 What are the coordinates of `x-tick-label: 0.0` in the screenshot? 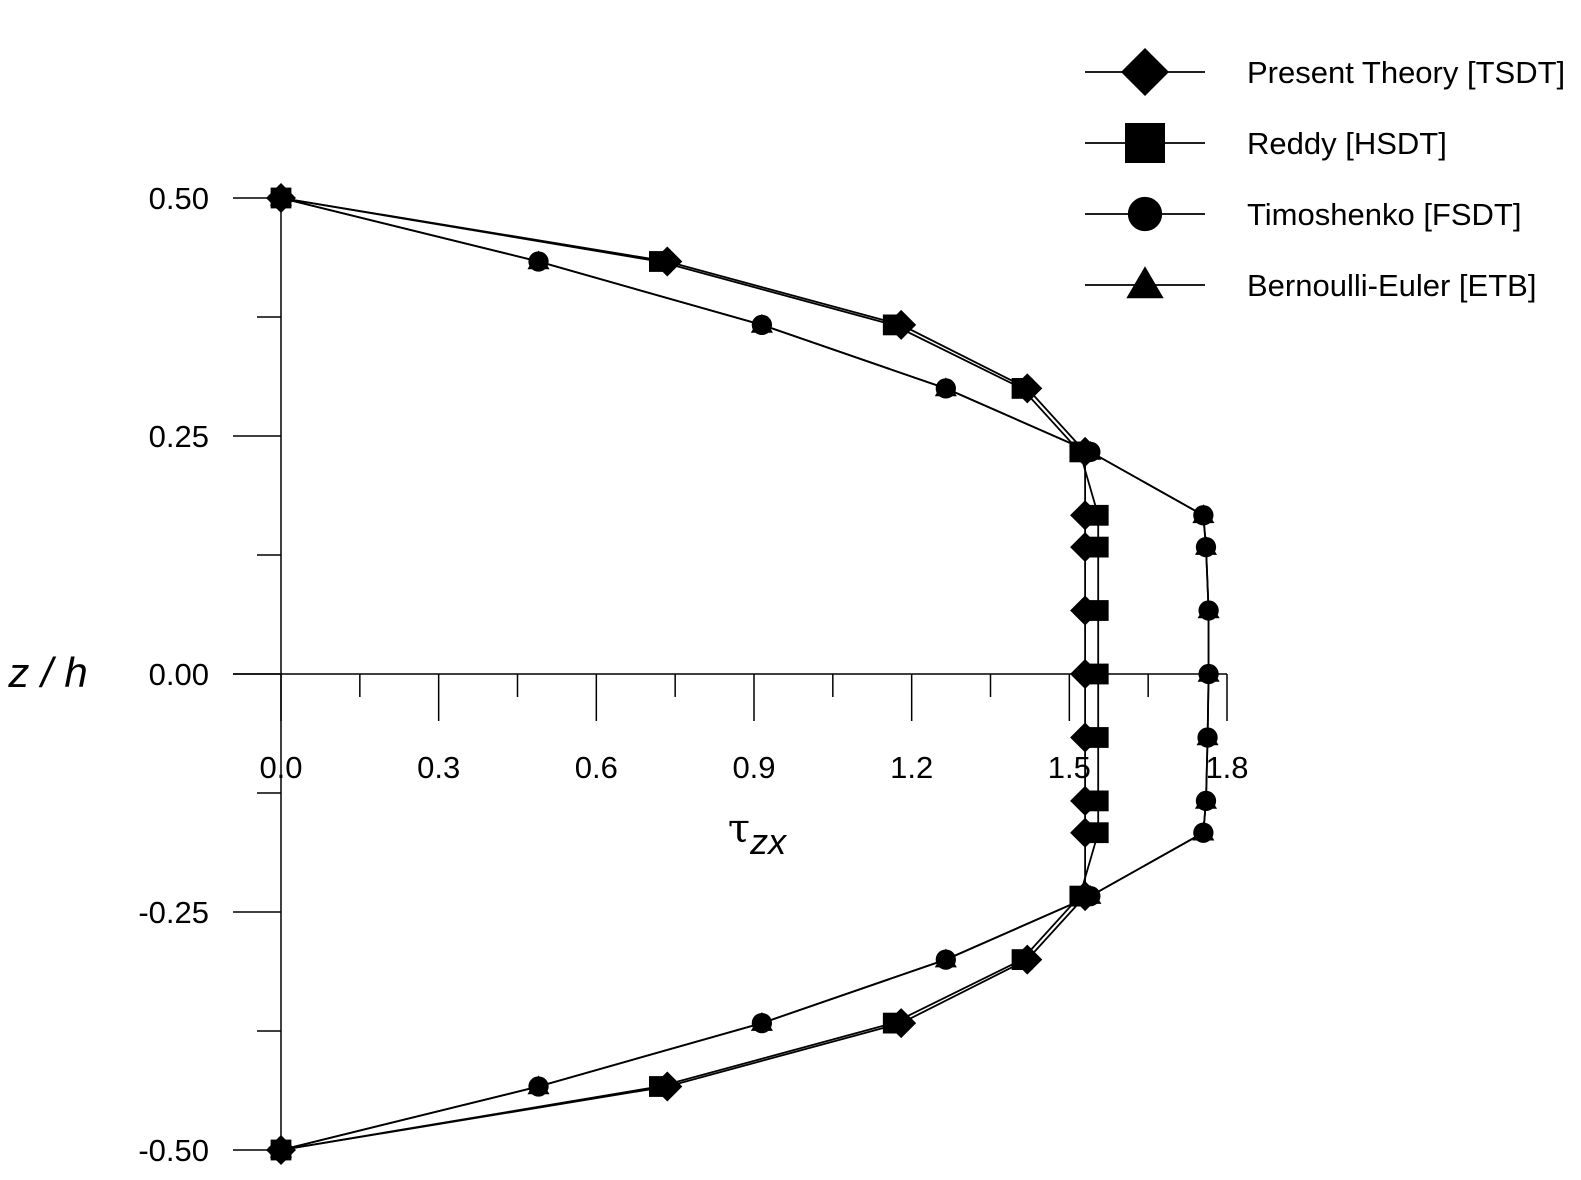 It's located at (280, 767).